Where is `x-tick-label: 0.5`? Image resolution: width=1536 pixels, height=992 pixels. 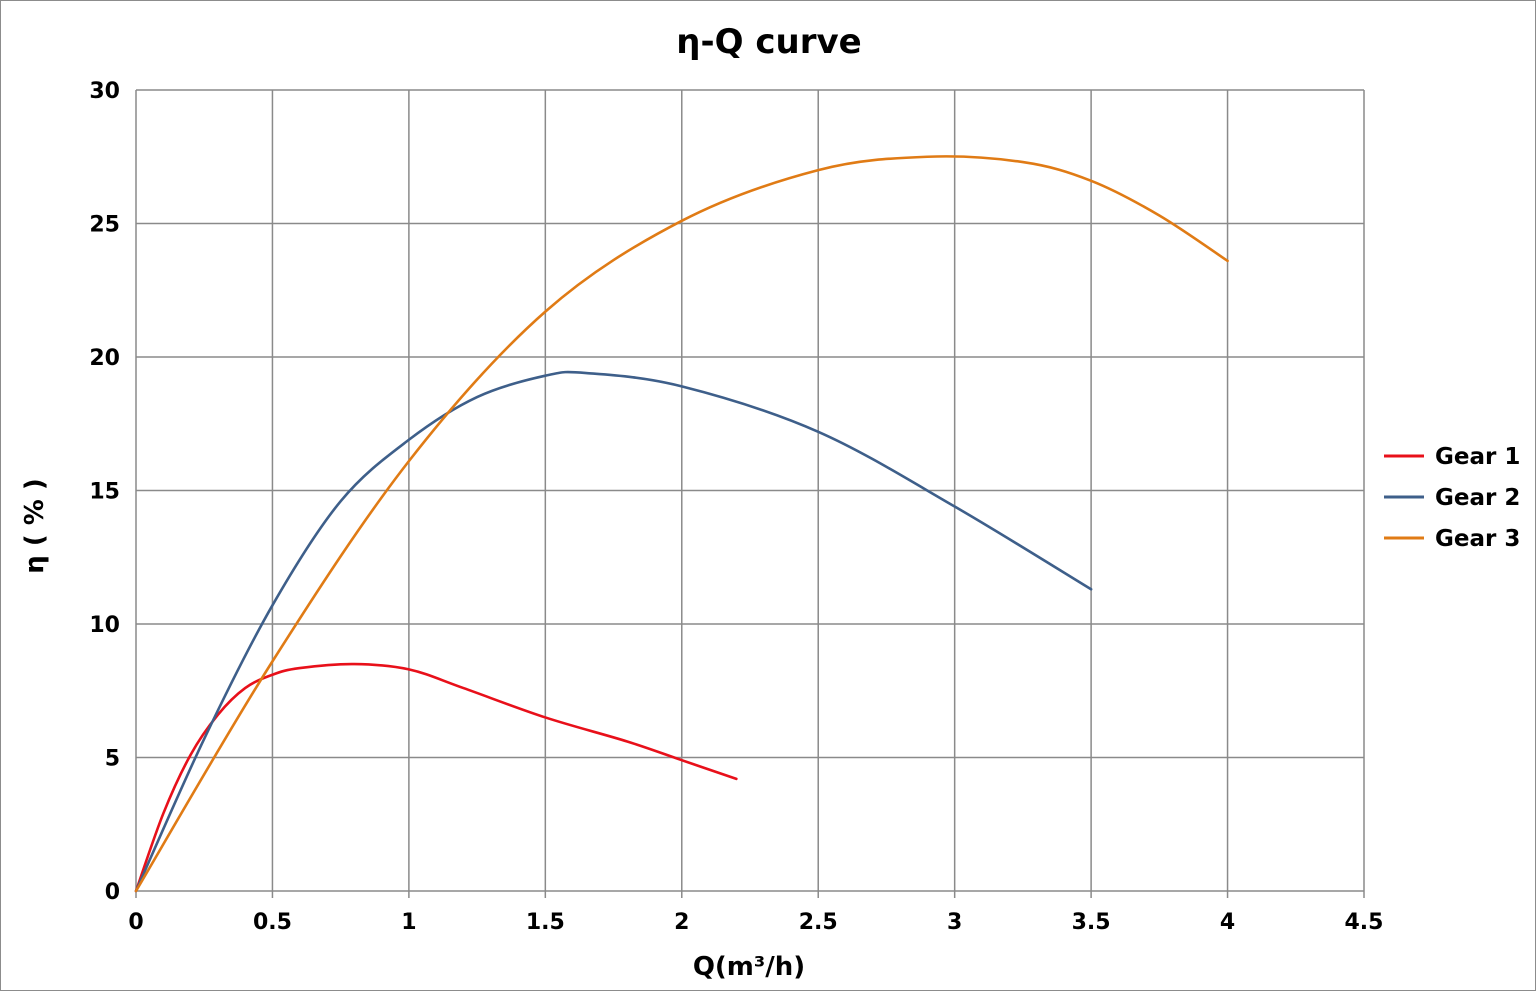 x-tick-label: 0.5 is located at coordinates (272, 922).